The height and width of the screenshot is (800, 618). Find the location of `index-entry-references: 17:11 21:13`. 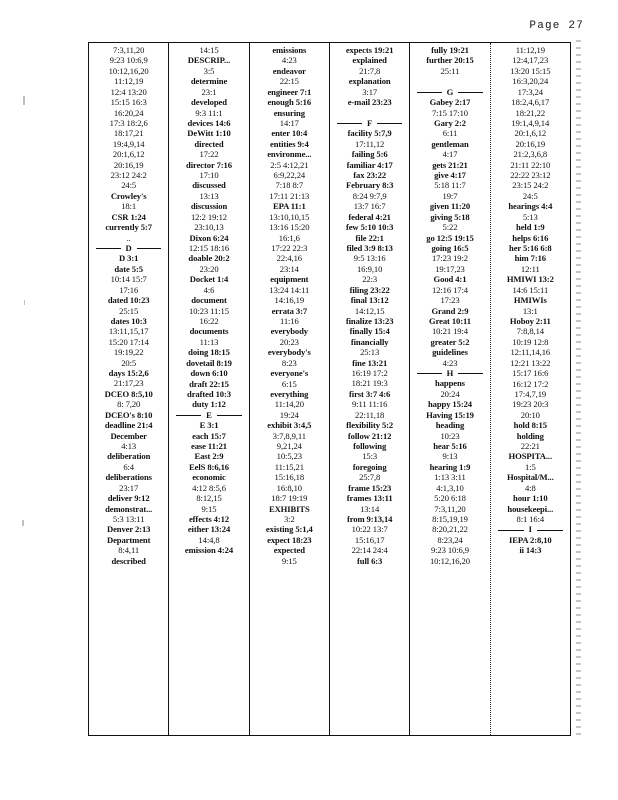

index-entry-references: 17:11 21:13 is located at coordinates (289, 195).